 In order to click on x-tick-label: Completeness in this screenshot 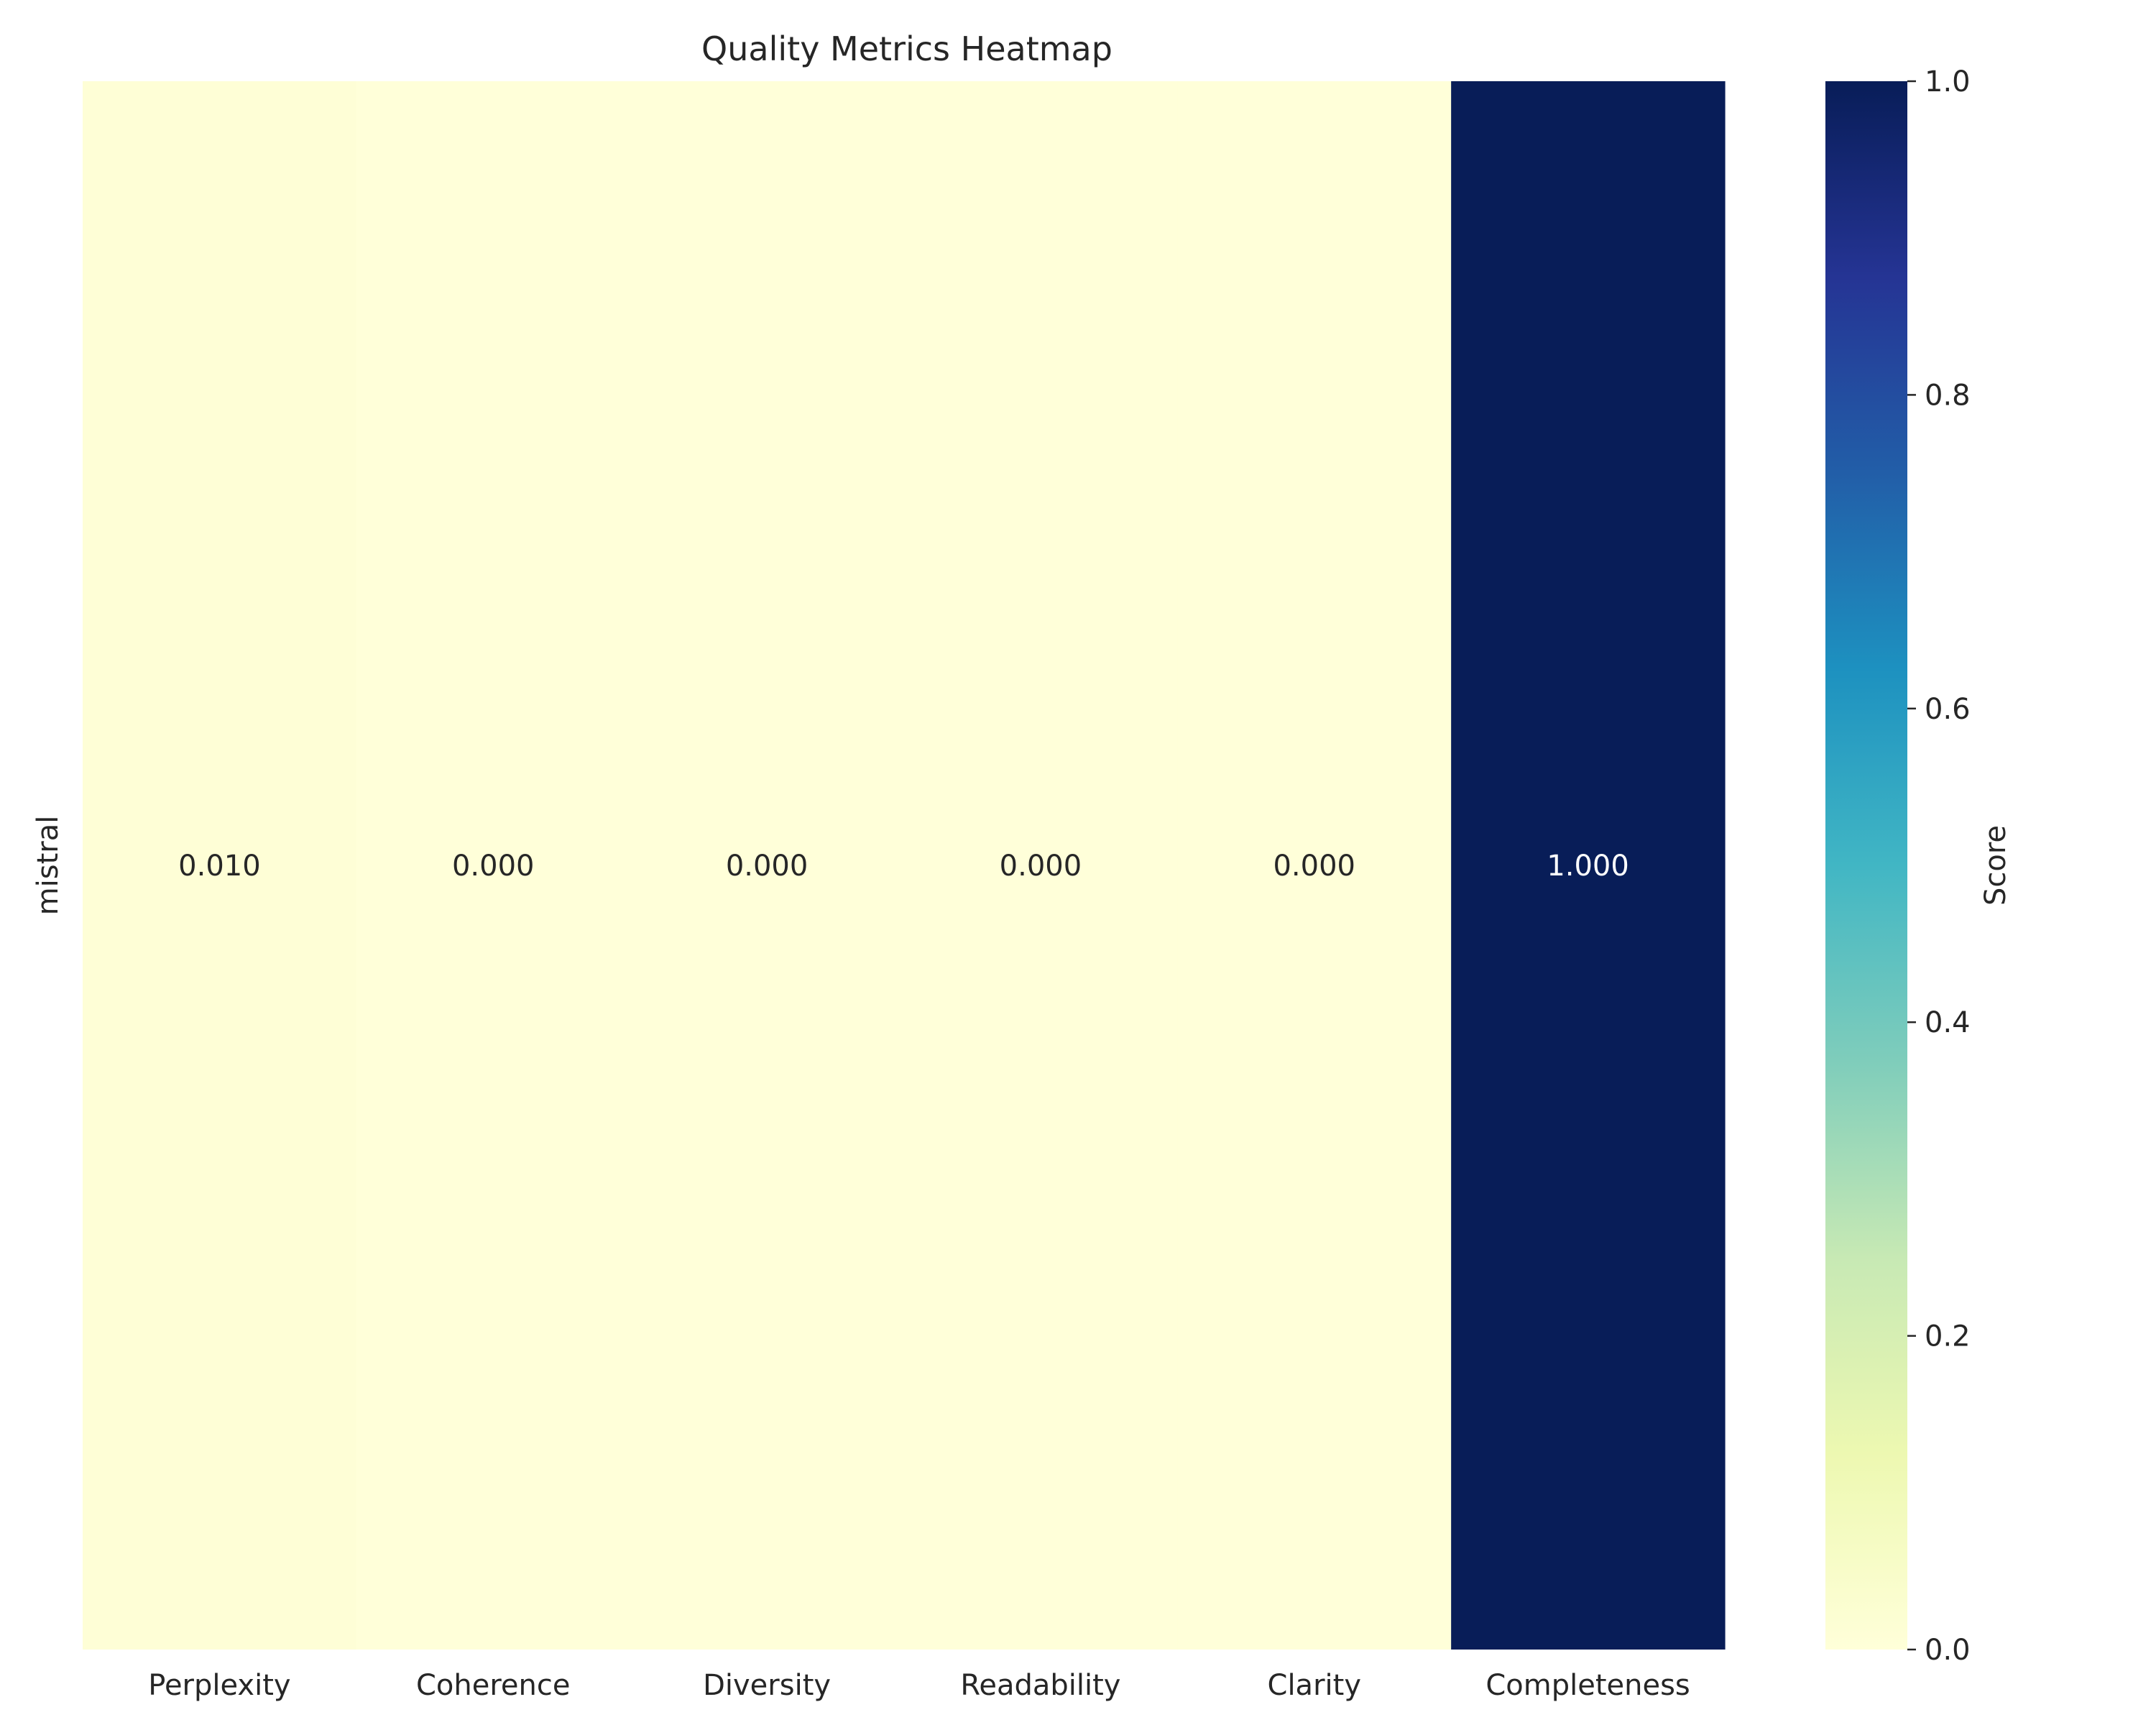, I will do `click(1587, 1685)`.